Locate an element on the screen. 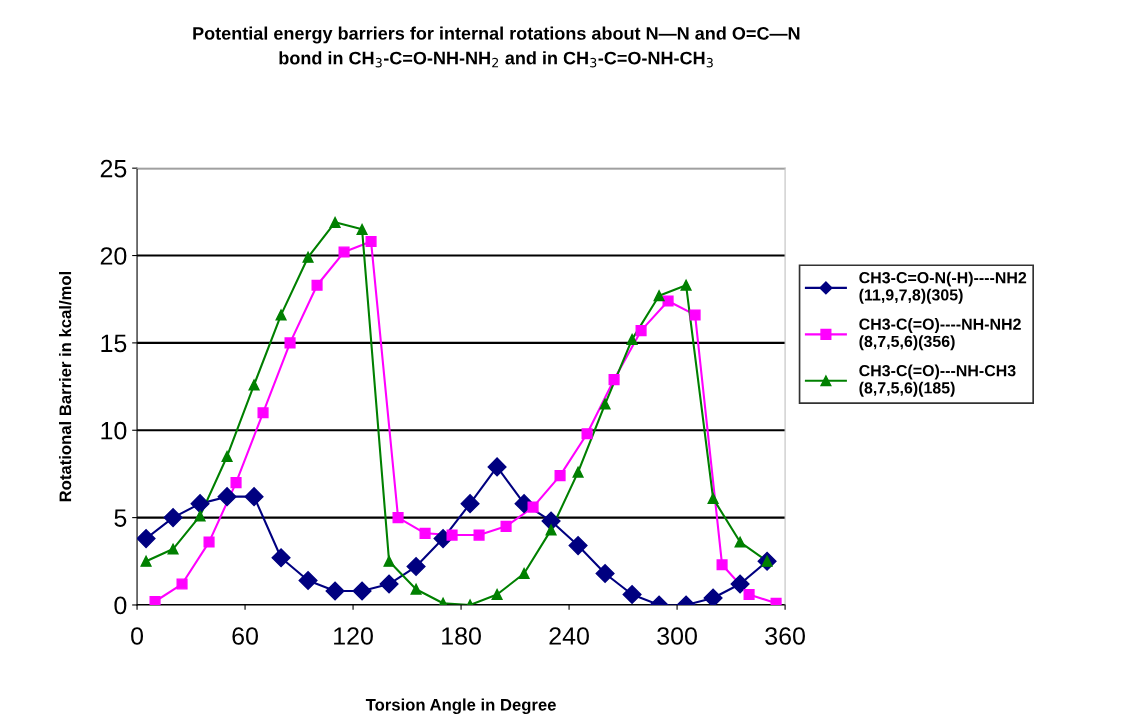 This screenshot has height=728, width=1128. y-tick-label: 0 is located at coordinates (120, 605).